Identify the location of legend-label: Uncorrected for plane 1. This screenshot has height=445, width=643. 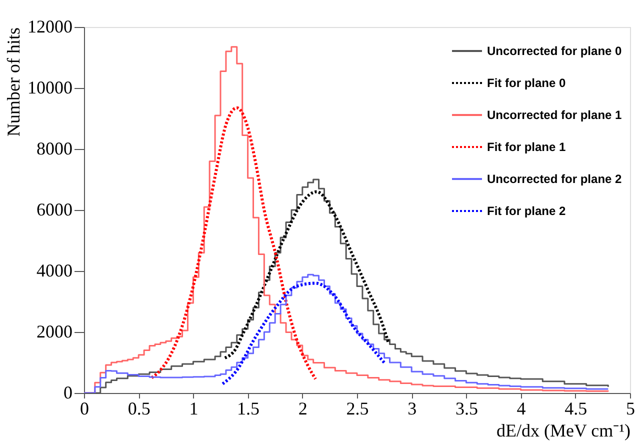
(554, 115).